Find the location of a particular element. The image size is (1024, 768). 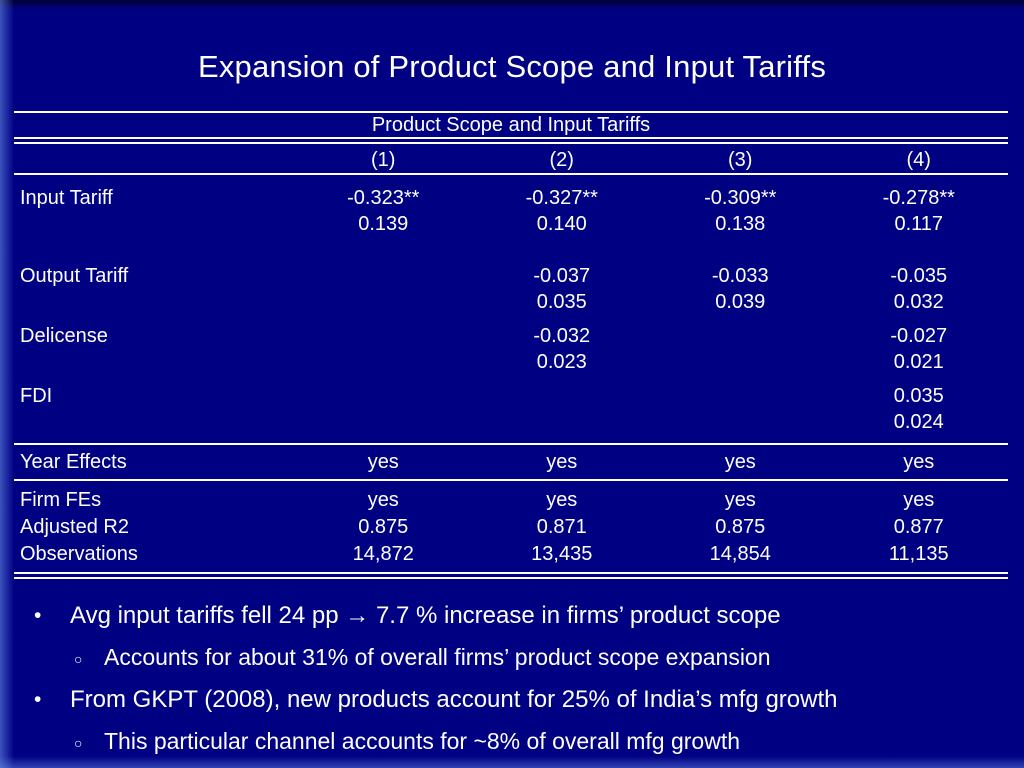

table-row: FDI 0.035 is located at coordinates (511, 396).